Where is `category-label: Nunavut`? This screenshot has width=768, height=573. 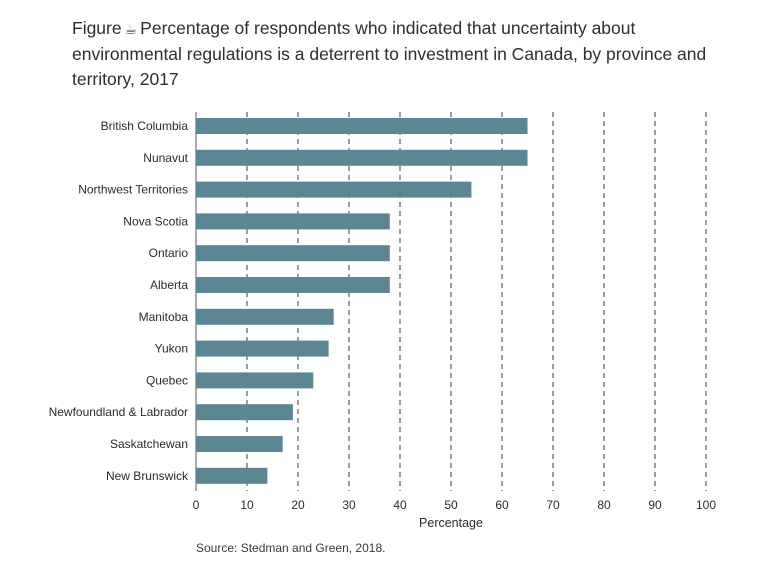
category-label: Nunavut is located at coordinates (165, 158).